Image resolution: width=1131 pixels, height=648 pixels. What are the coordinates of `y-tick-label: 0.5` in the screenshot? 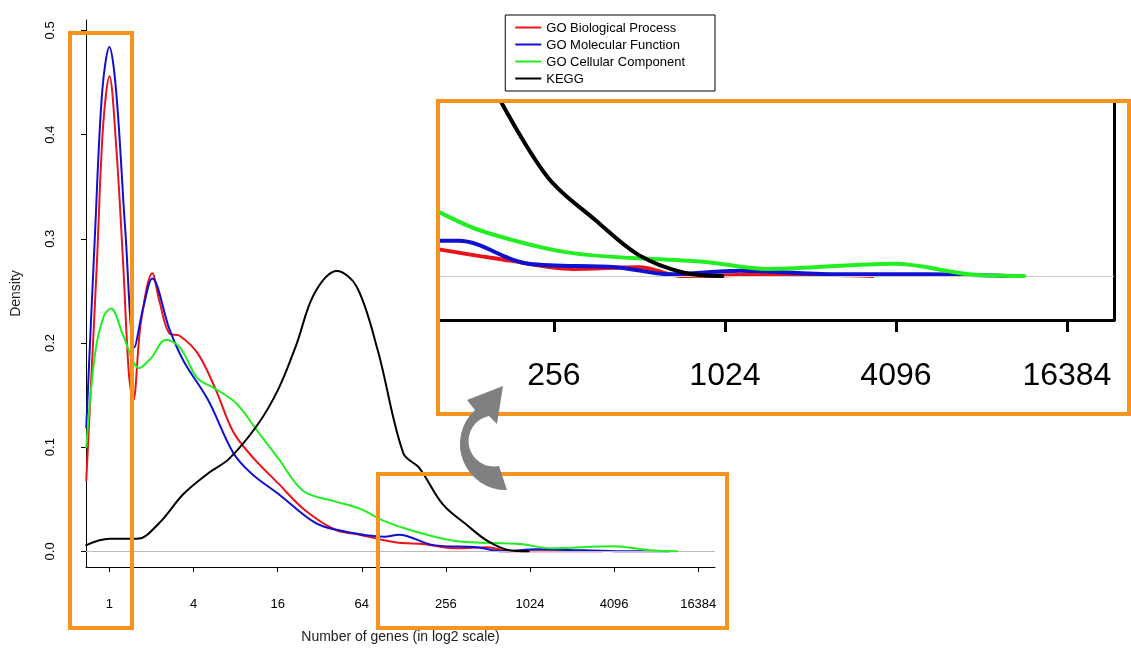 It's located at (49, 30).